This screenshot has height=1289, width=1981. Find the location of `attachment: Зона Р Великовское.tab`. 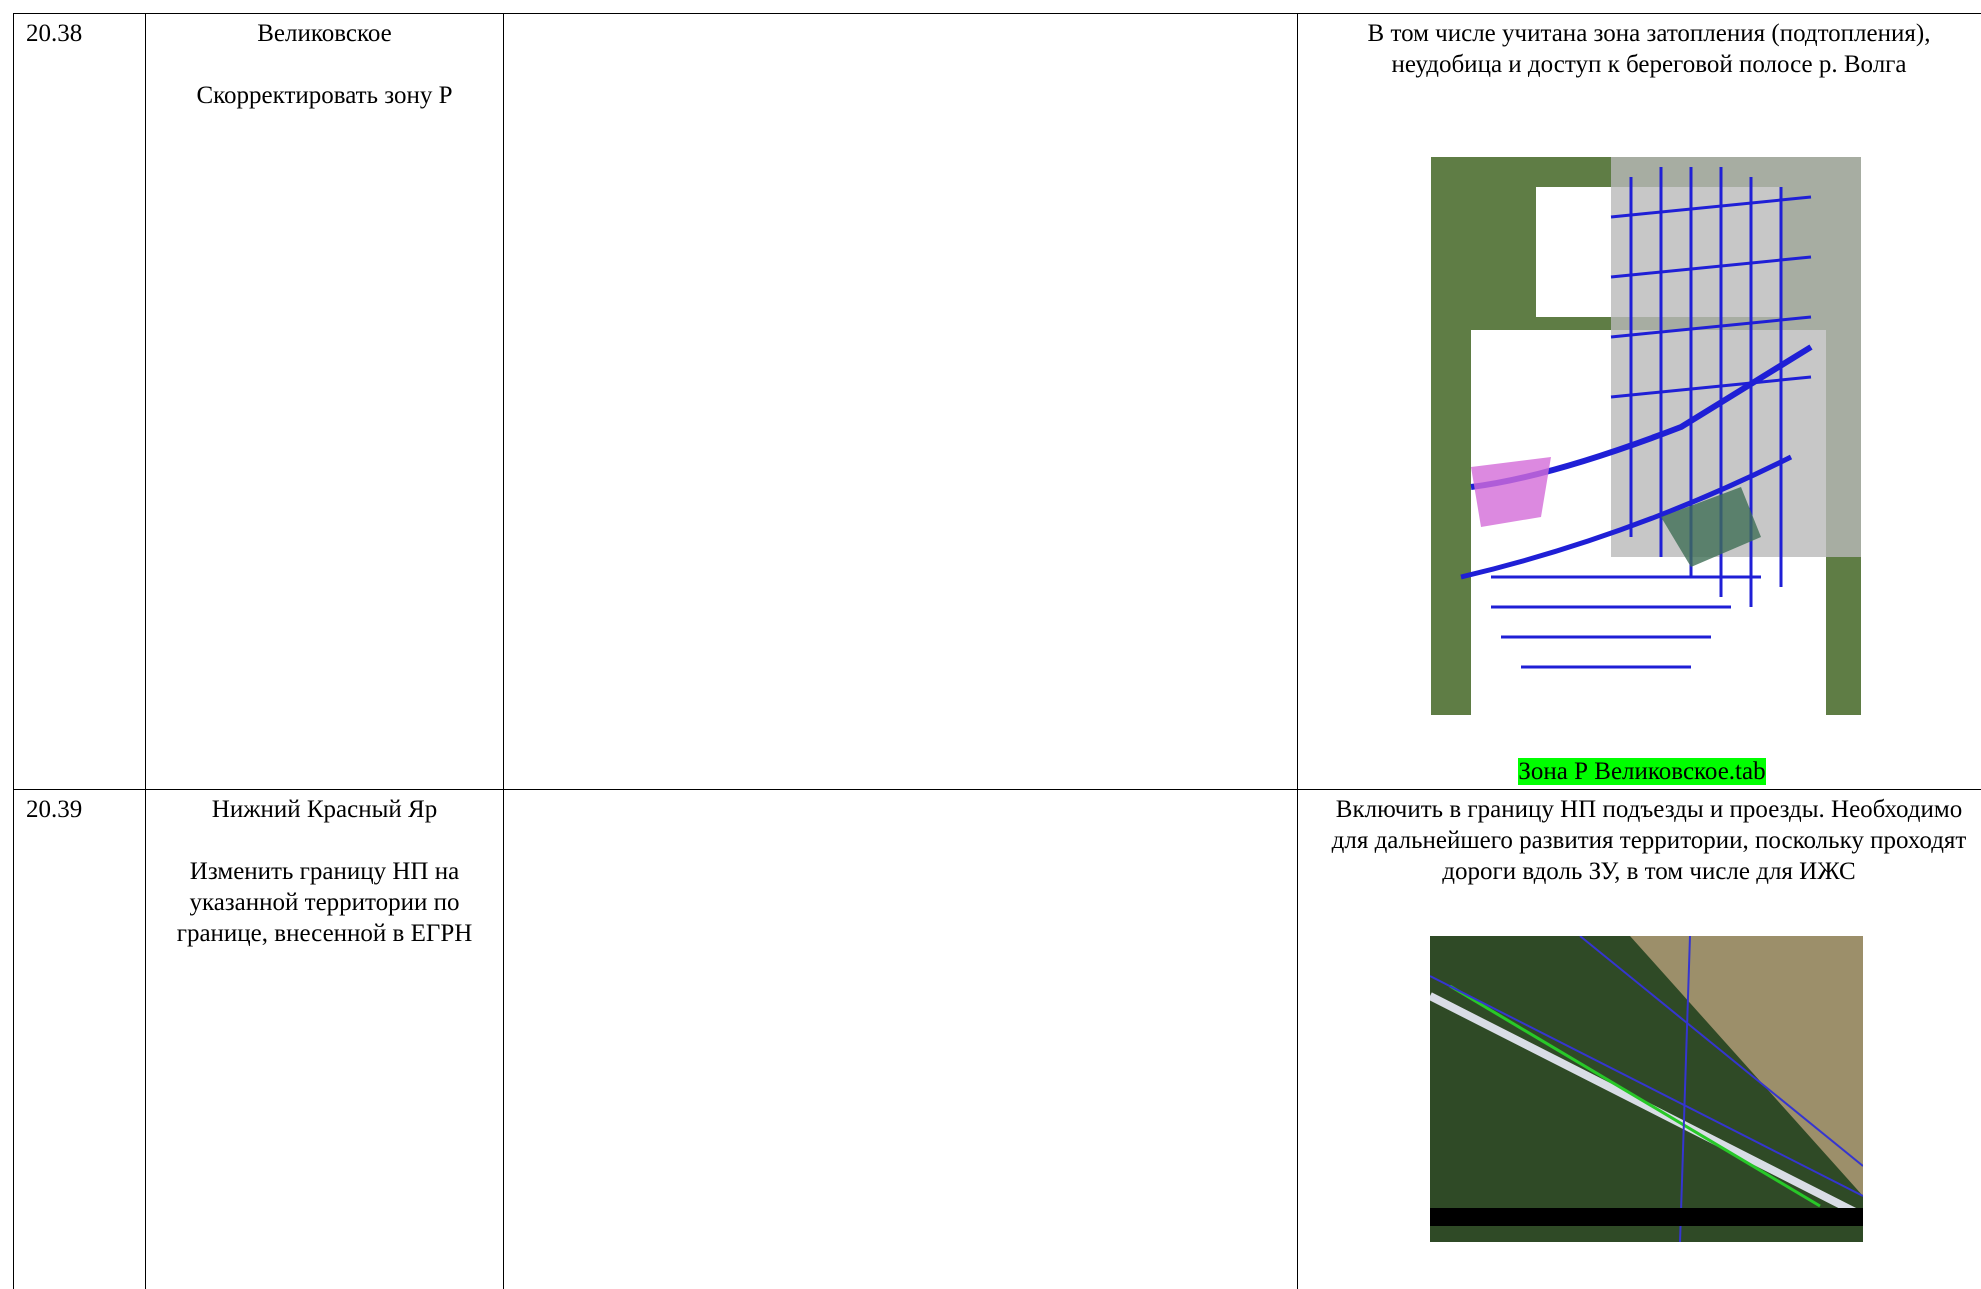

attachment: Зона Р Великовское.tab is located at coordinates (1639, 771).